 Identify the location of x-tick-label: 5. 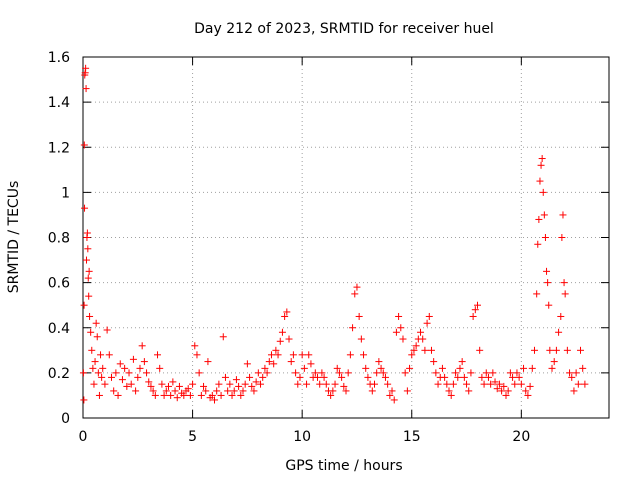
(192, 437).